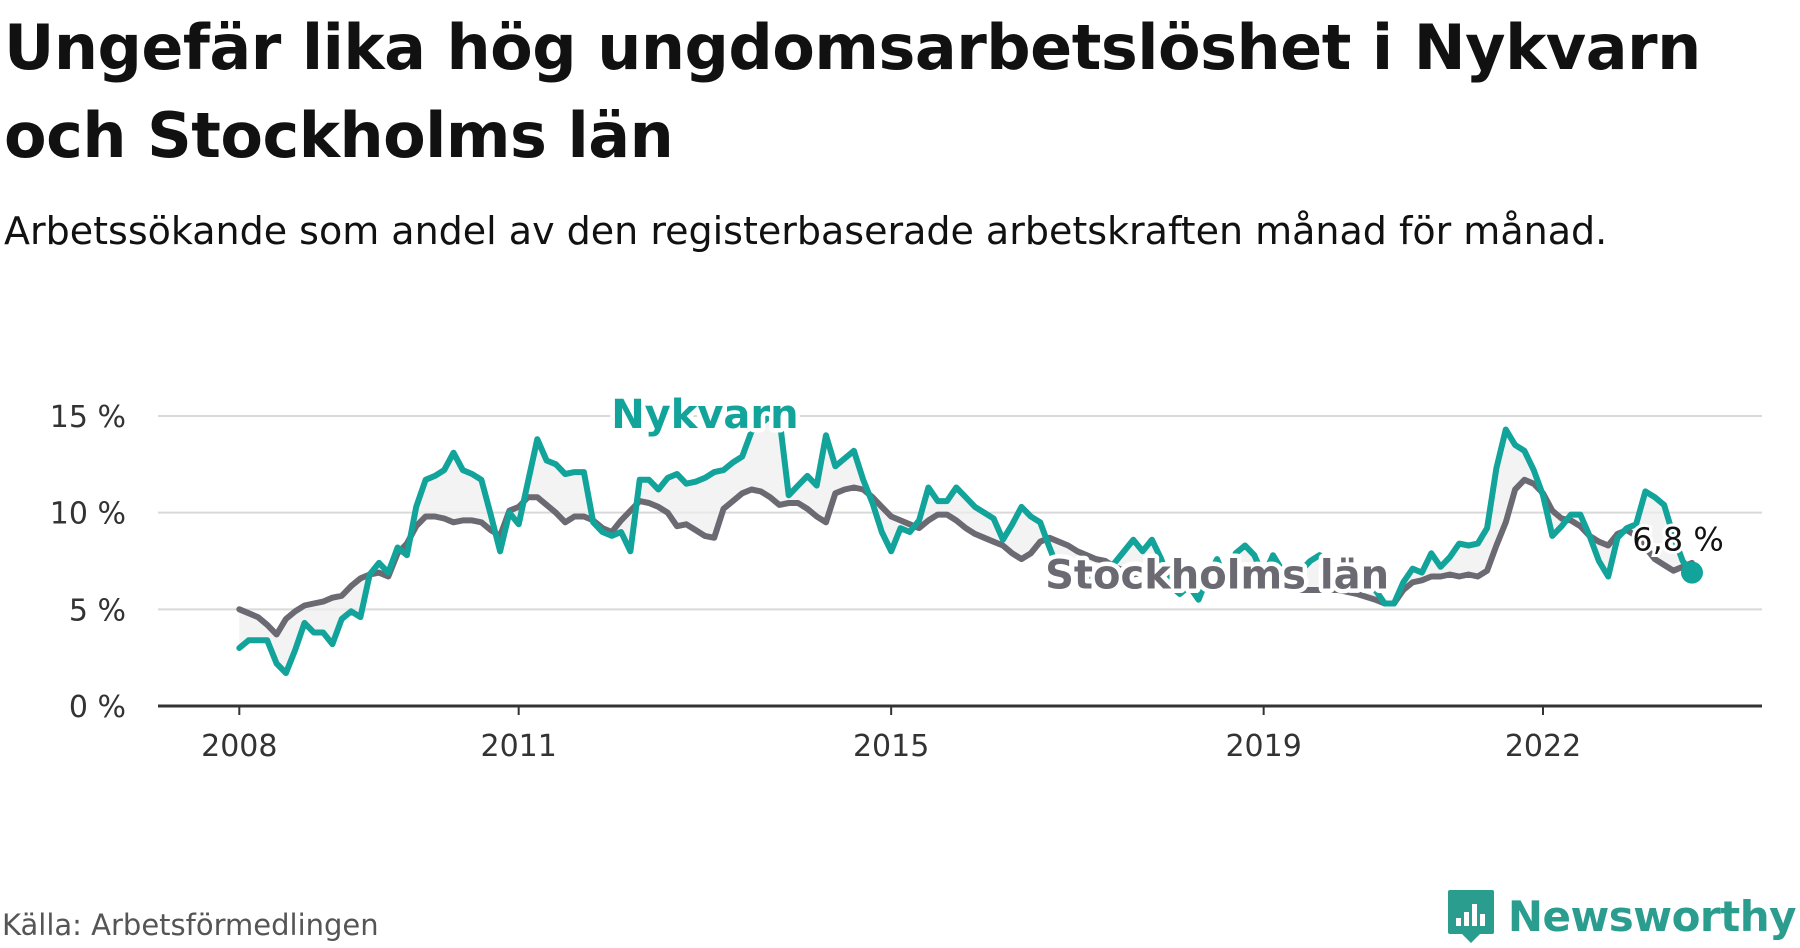 This screenshot has height=948, width=1800. What do you see at coordinates (88, 417) in the screenshot?
I see `y-tick-label: 15 %` at bounding box center [88, 417].